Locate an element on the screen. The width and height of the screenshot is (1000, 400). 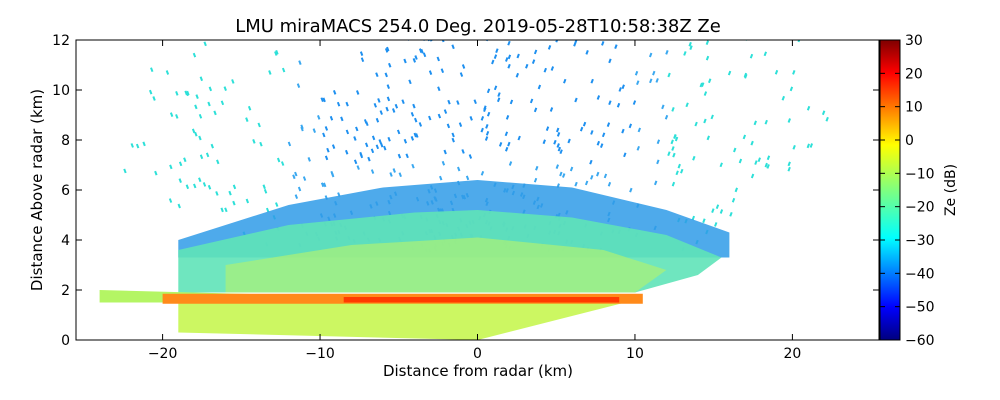
colorbar-tick-label: −20 is located at coordinates (920, 208).